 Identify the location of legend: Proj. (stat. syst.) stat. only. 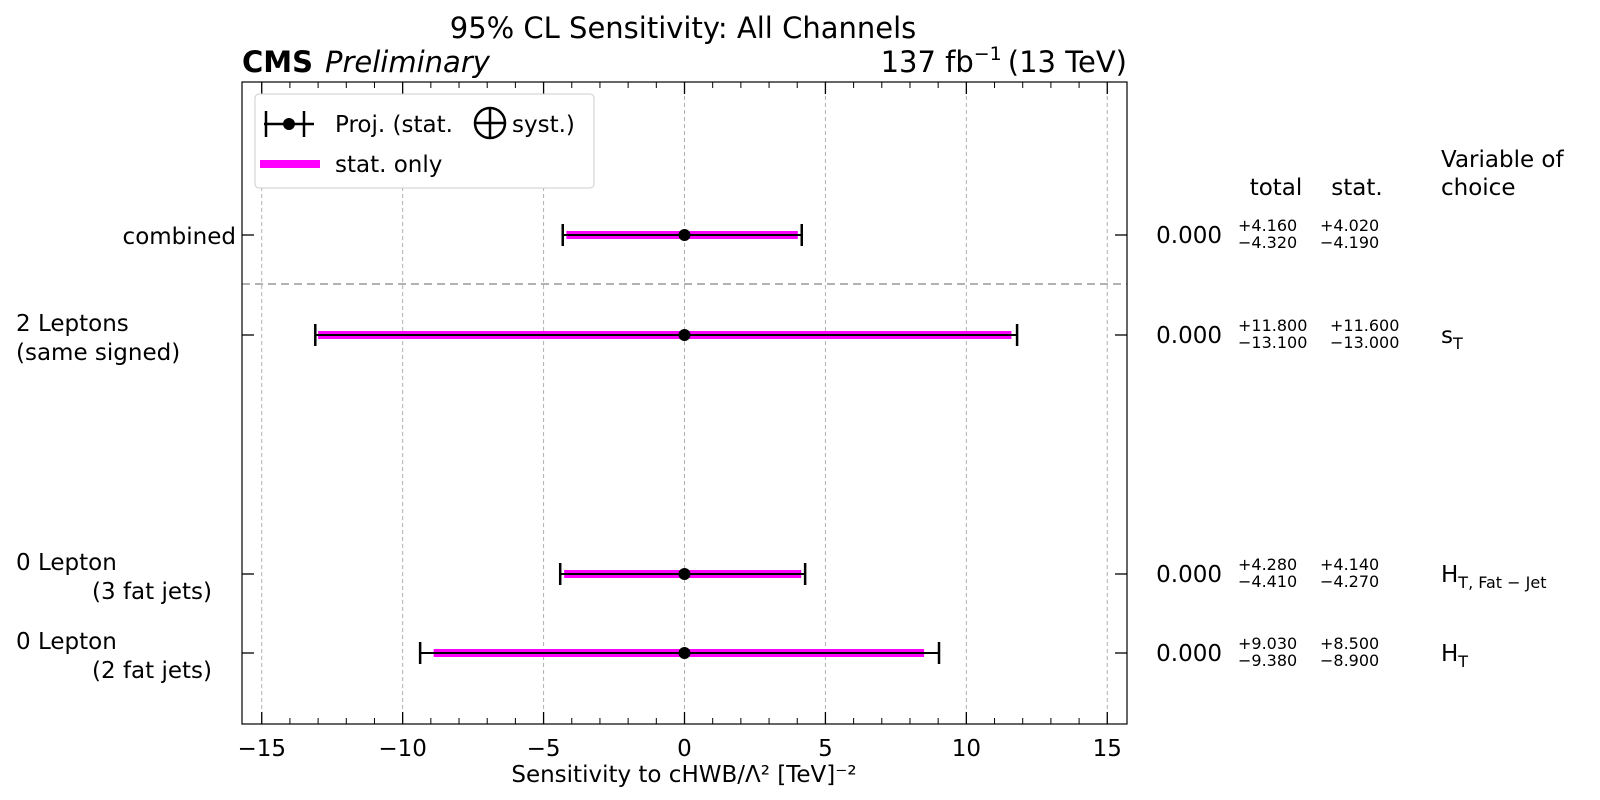
(424, 141).